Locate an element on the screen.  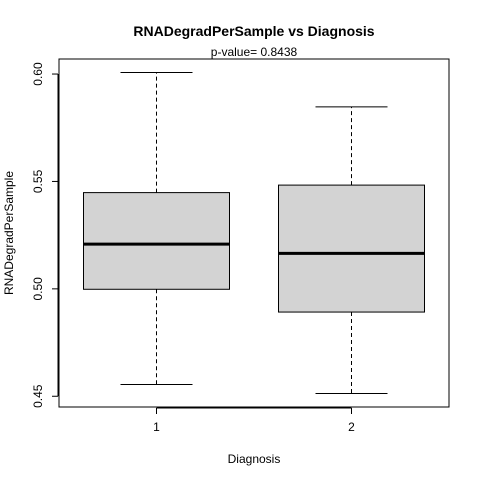
x-tick-label: 2 is located at coordinates (351, 427).